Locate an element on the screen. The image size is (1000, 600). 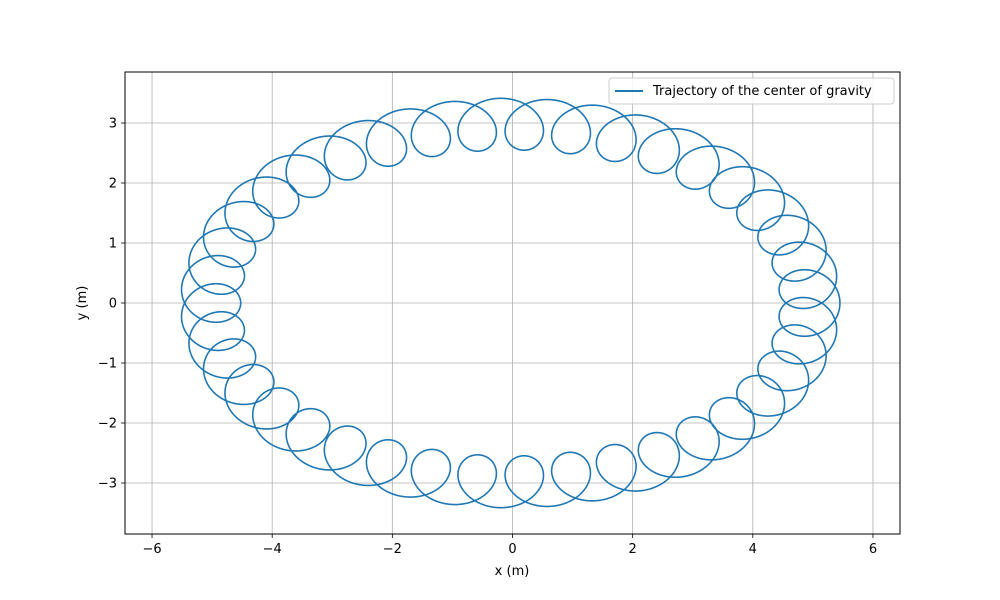
x-tick-label: −4 is located at coordinates (272, 549).